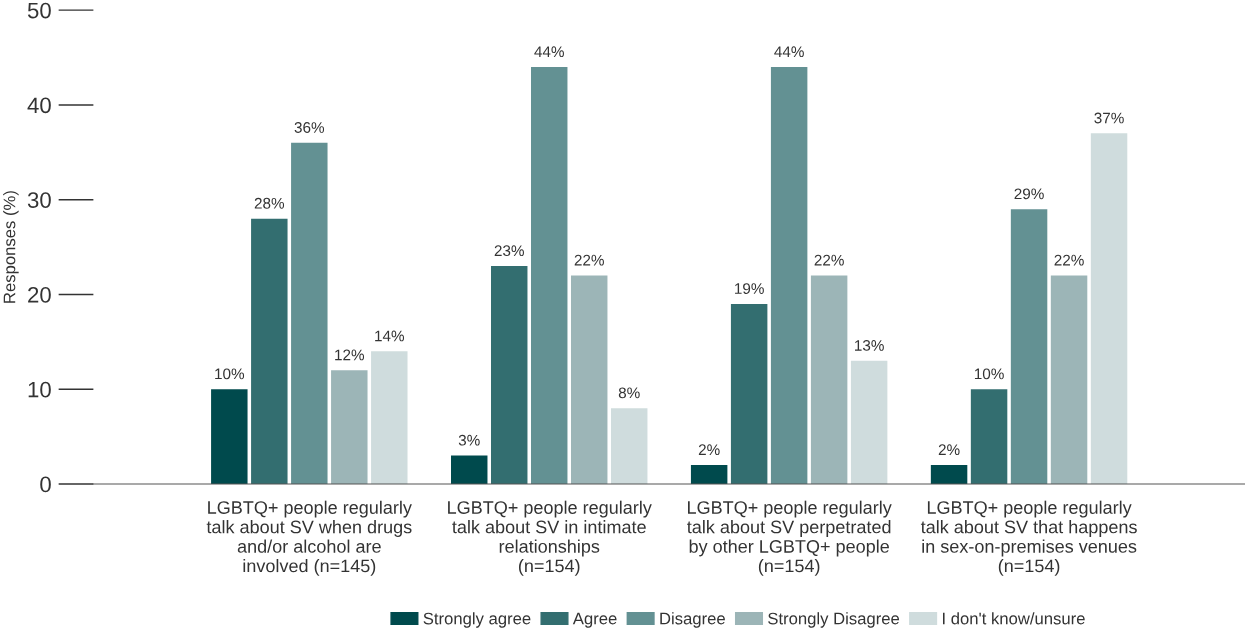 Image resolution: width=1245 pixels, height=636 pixels. What do you see at coordinates (477, 620) in the screenshot?
I see `legend-label: Strongly agree` at bounding box center [477, 620].